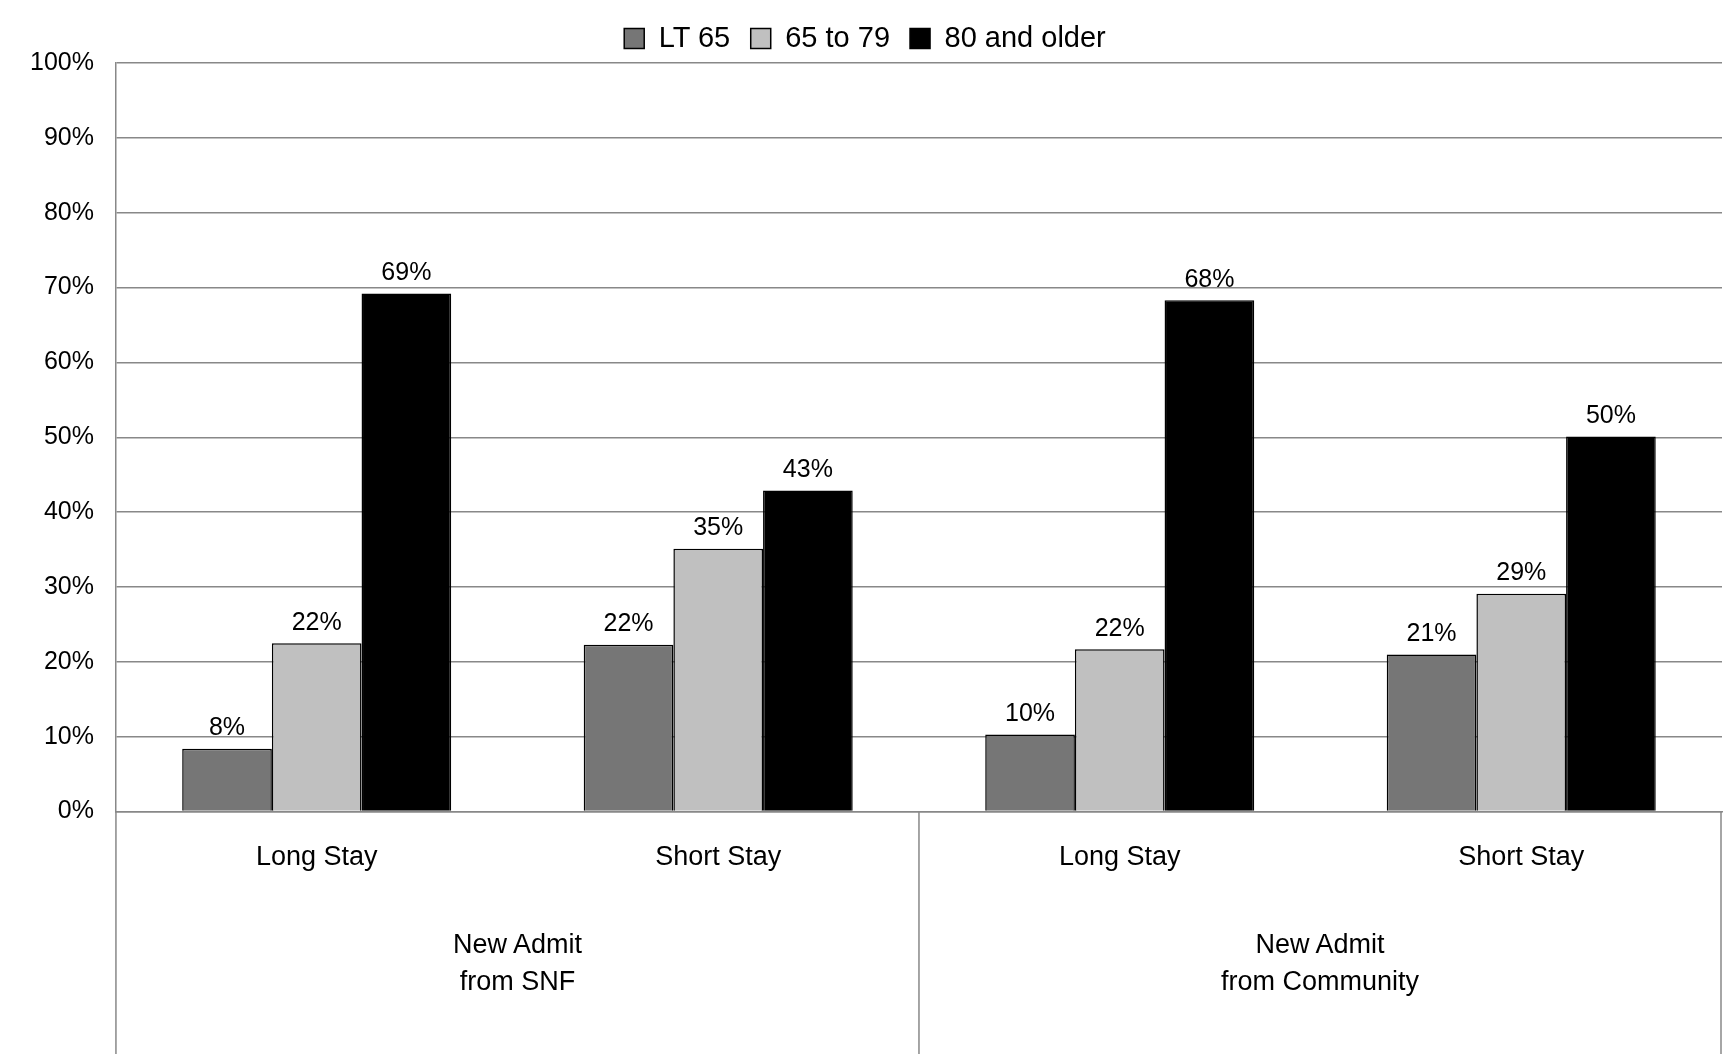 Image resolution: width=1724 pixels, height=1054 pixels. I want to click on legend-label: LT 65, so click(694, 36).